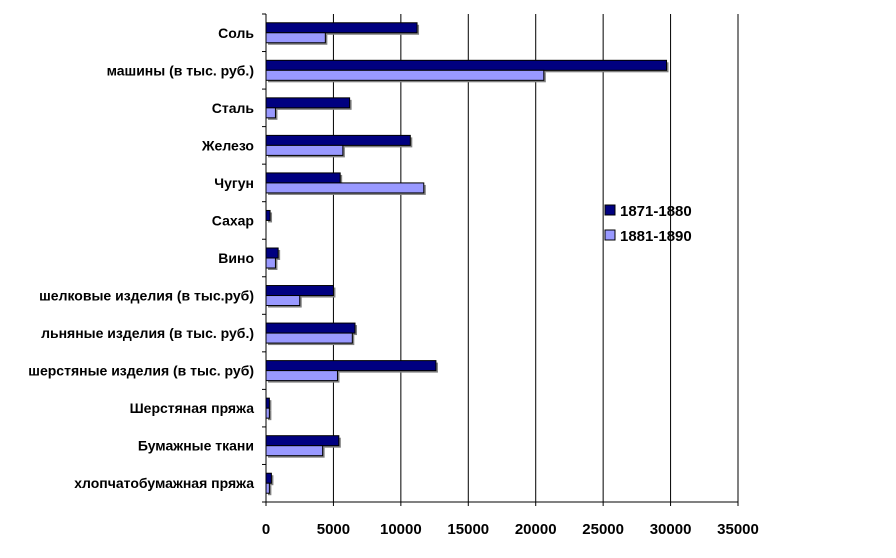 This screenshot has height=558, width=896. What do you see at coordinates (266, 529) in the screenshot?
I see `x-tick-label-0: 0` at bounding box center [266, 529].